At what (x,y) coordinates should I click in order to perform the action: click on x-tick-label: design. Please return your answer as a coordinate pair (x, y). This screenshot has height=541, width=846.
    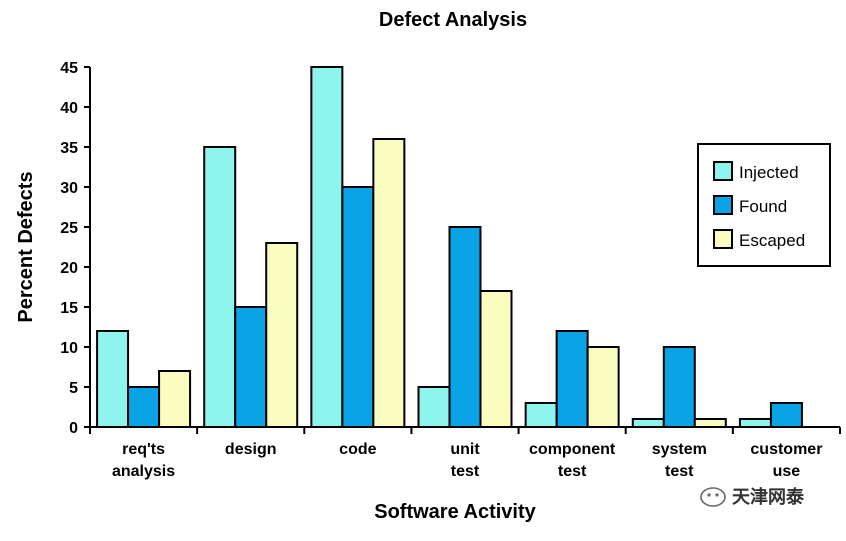
    Looking at the image, I should click on (251, 449).